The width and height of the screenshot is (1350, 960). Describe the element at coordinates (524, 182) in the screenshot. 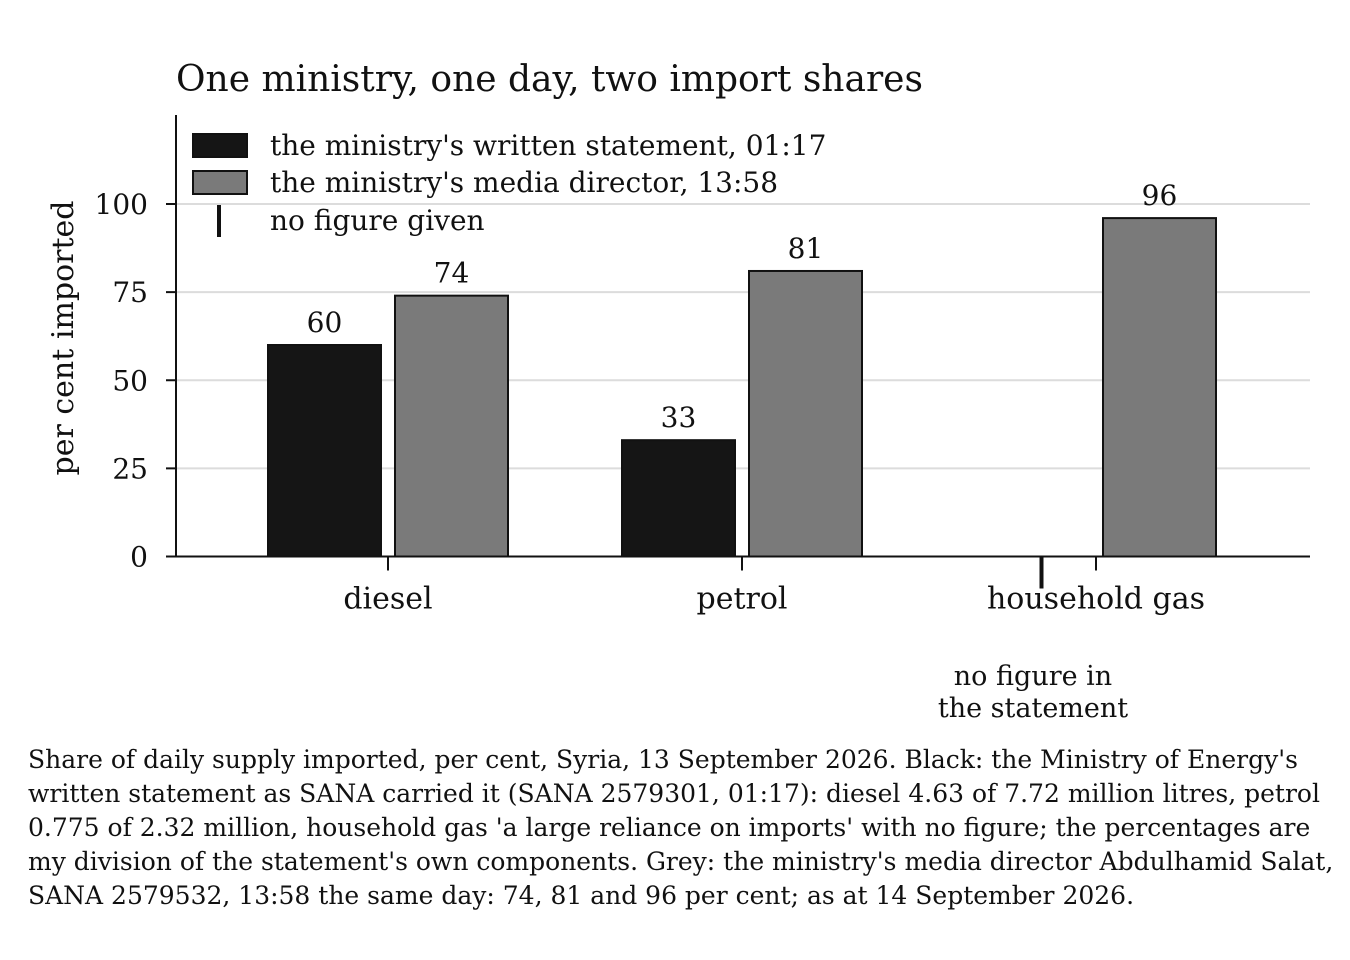

I see `legend-label: the ministry's media director, 13:58` at that location.